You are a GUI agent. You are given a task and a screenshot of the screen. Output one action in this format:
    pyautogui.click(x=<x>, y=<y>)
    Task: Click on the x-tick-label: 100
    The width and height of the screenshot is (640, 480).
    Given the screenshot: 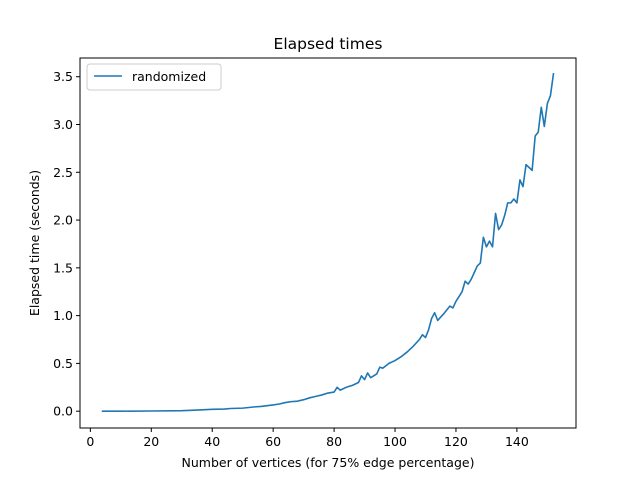 What is the action you would take?
    pyautogui.click(x=395, y=441)
    